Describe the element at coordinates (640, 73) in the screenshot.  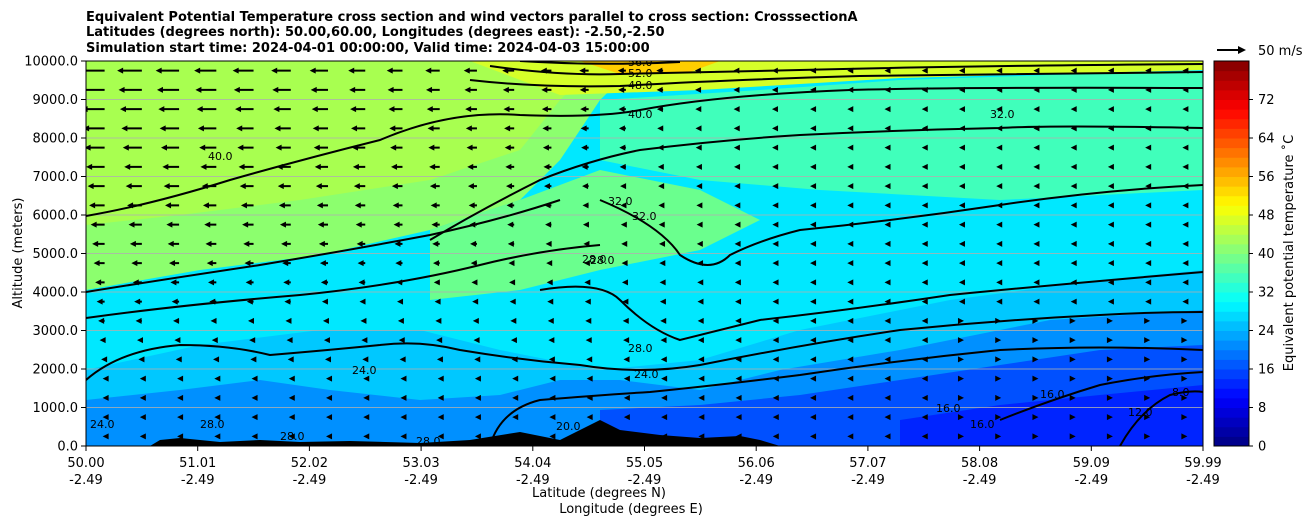
I see `contour-label-52: 52.0` at that location.